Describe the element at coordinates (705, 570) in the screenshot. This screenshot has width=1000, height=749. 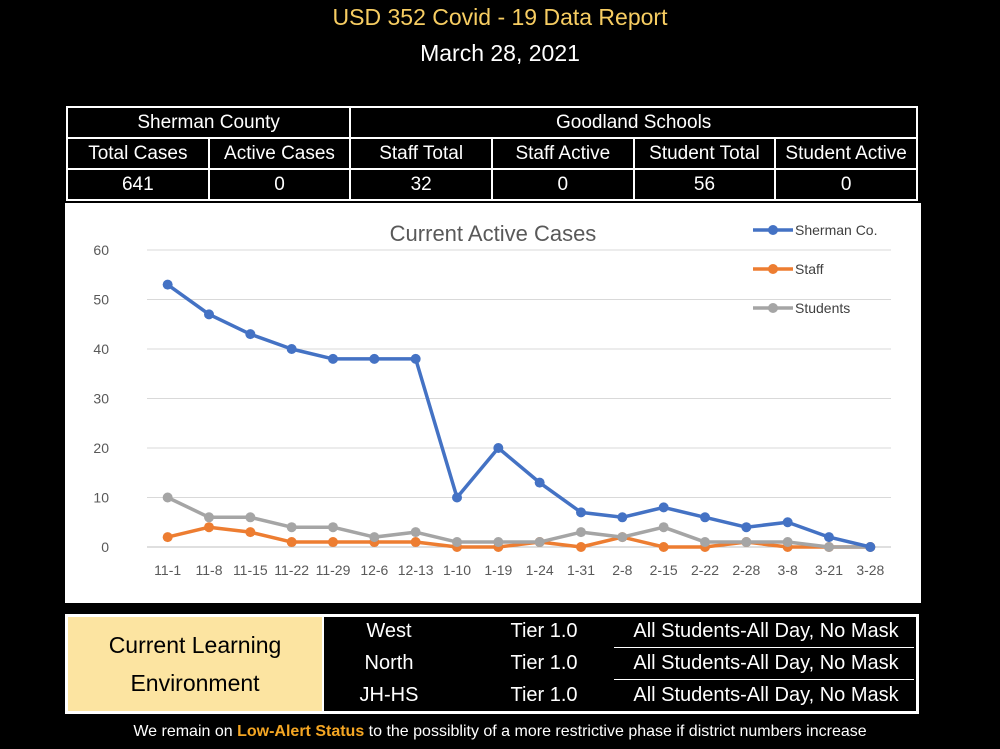
I see `x-tick-label: 2-22` at that location.